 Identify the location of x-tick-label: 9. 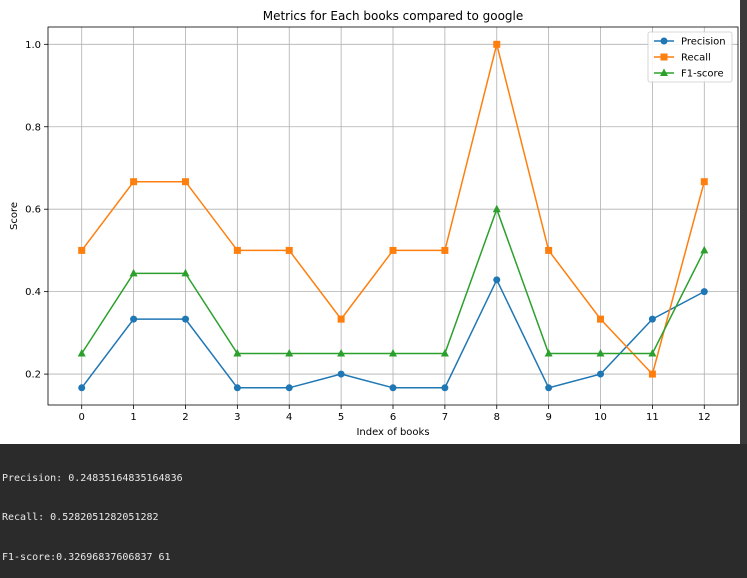
(548, 417).